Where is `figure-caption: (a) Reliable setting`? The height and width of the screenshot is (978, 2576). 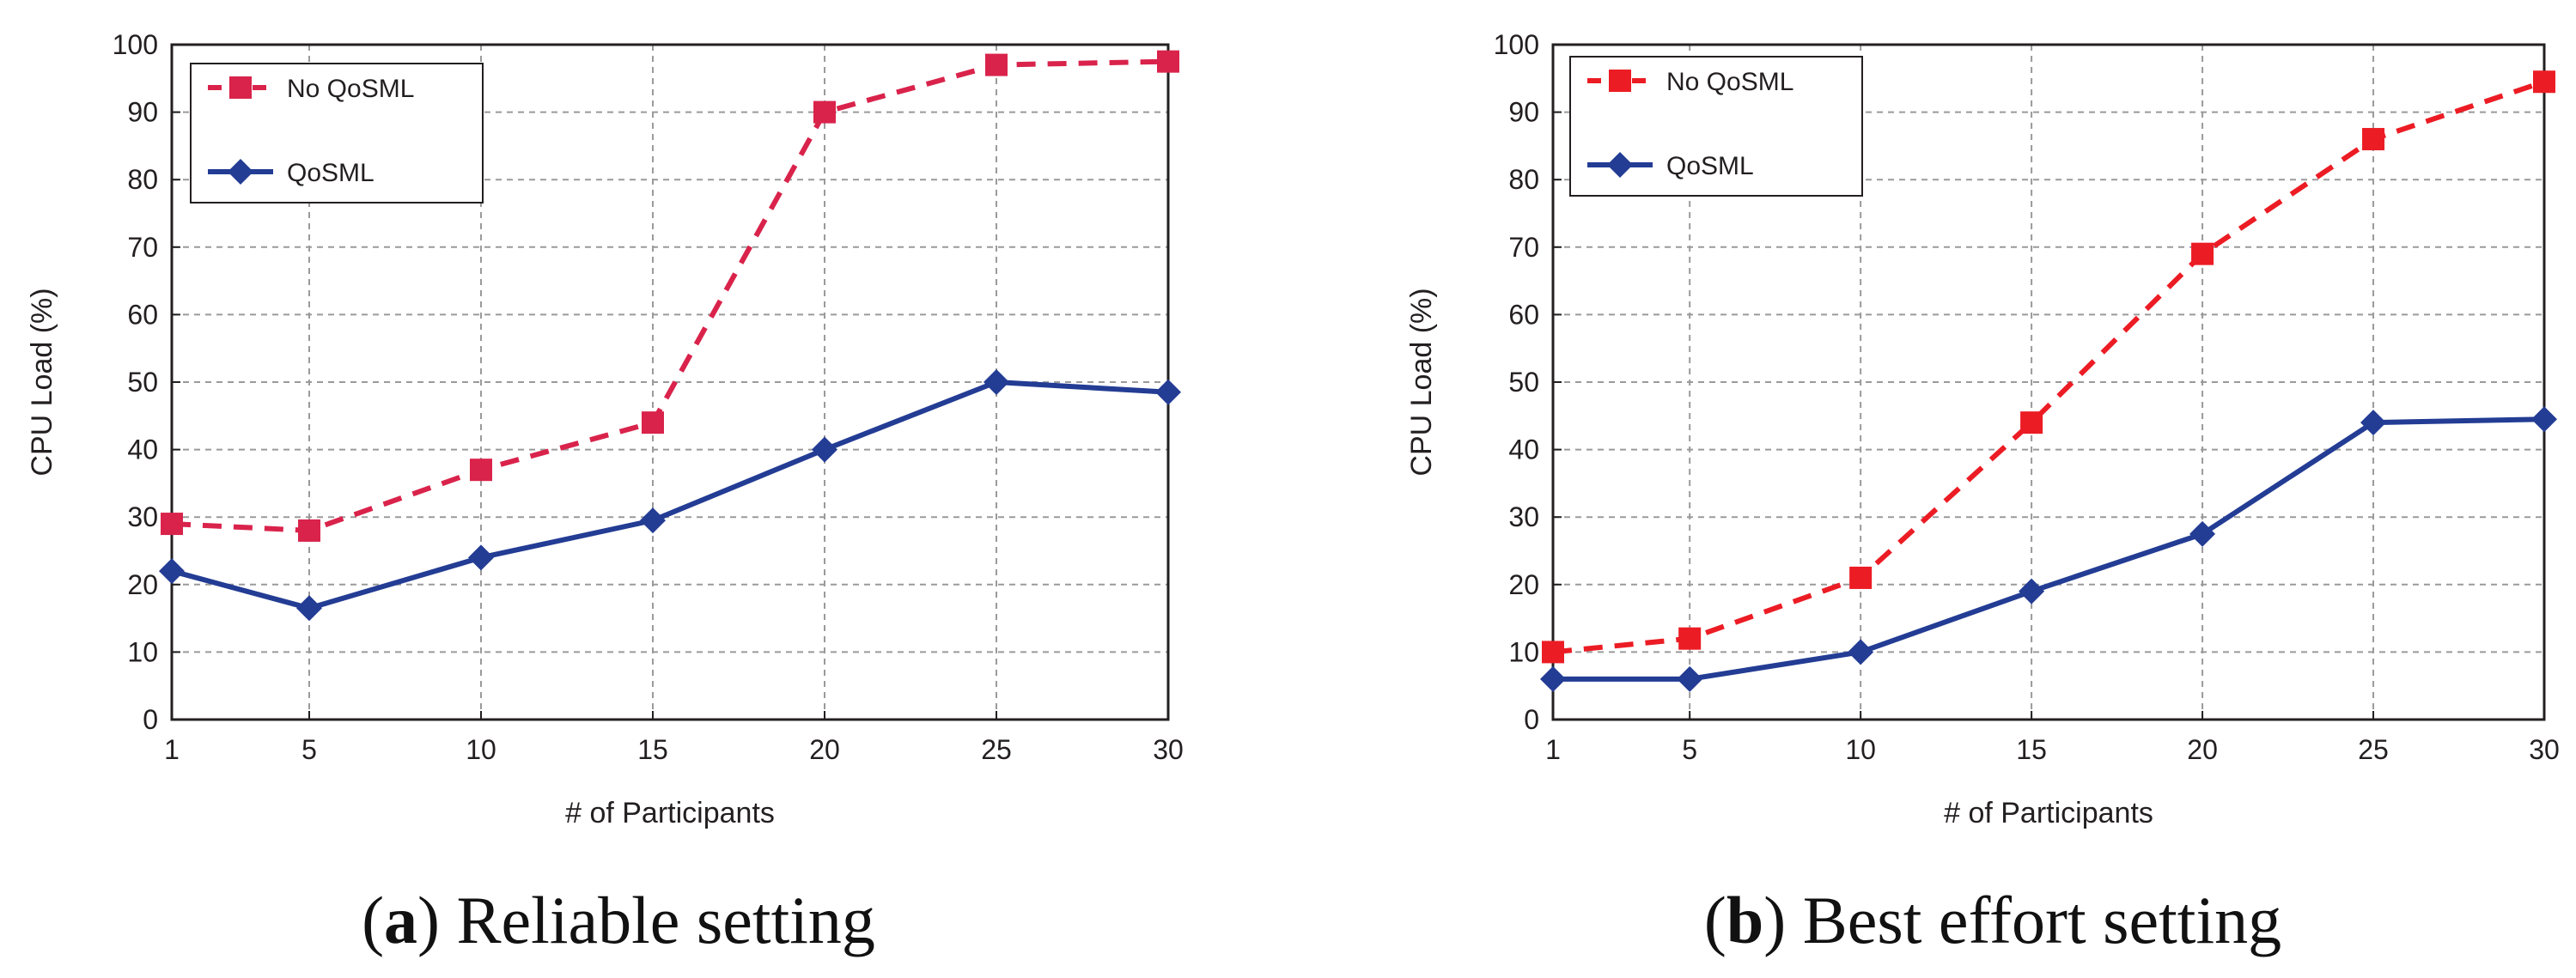 figure-caption: (a) Reliable setting is located at coordinates (618, 920).